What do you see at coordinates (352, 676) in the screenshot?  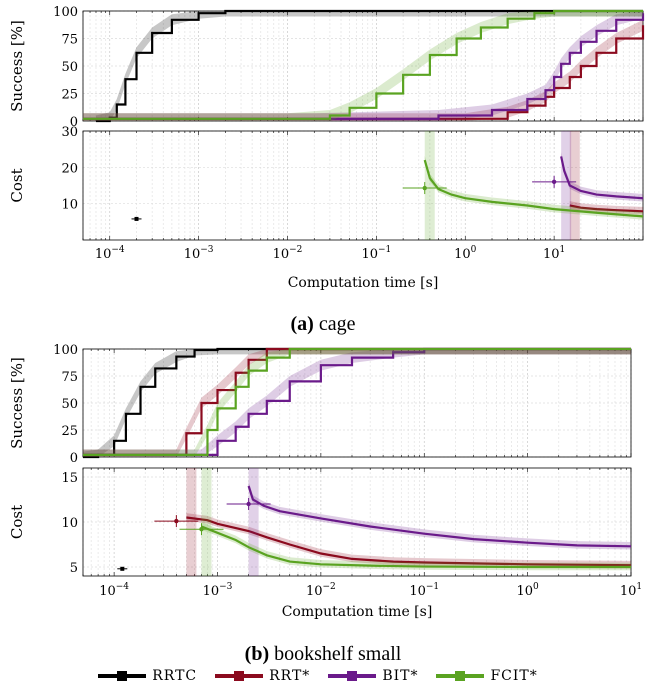 I see `legend-swatch-bitstar` at bounding box center [352, 676].